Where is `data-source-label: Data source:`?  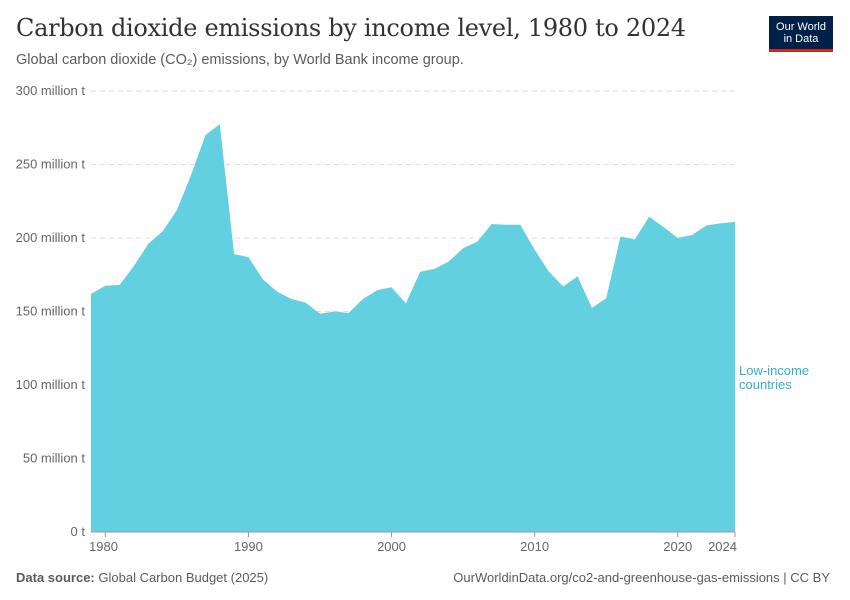
data-source-label: Data source: is located at coordinates (55, 577).